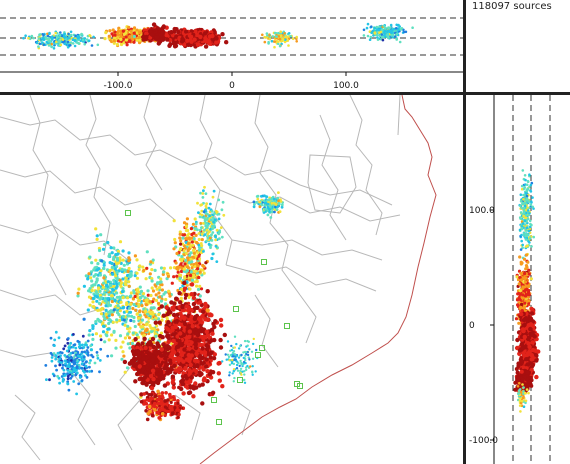 The height and width of the screenshot is (464, 570). Describe the element at coordinates (218, 36) in the screenshot. I see `top-source-points` at that location.